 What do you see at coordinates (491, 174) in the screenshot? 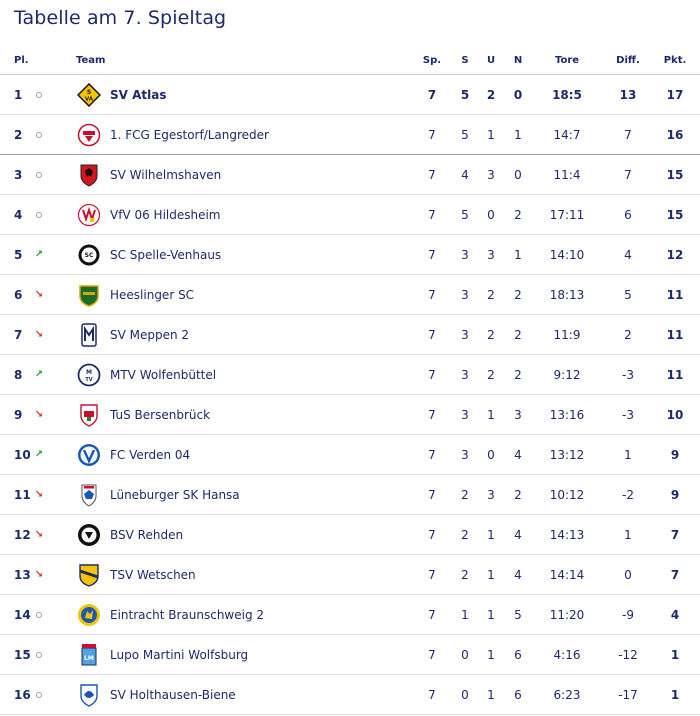
I see `draws-cell: 3` at bounding box center [491, 174].